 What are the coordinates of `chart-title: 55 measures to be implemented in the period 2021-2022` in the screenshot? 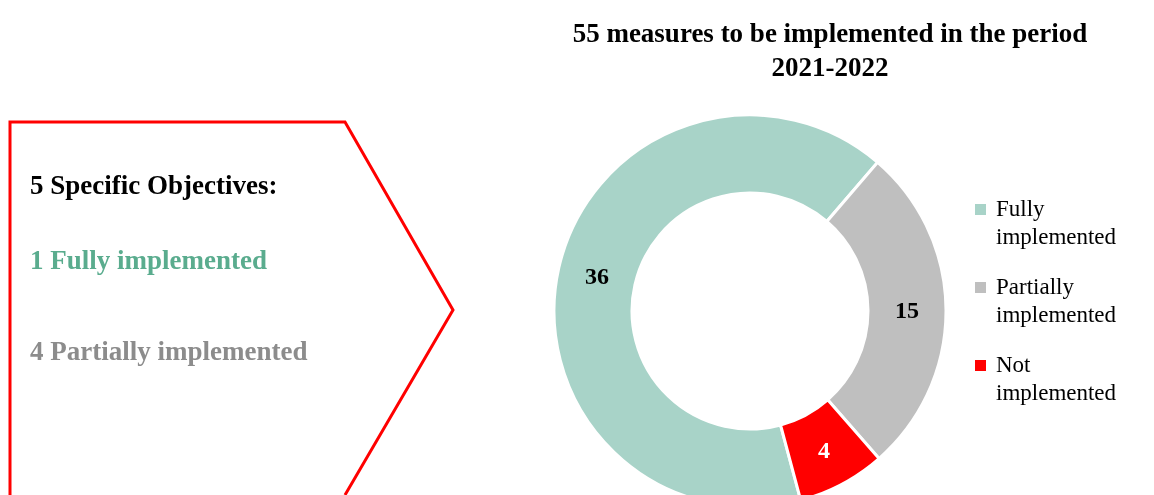 It's located at (830, 50).